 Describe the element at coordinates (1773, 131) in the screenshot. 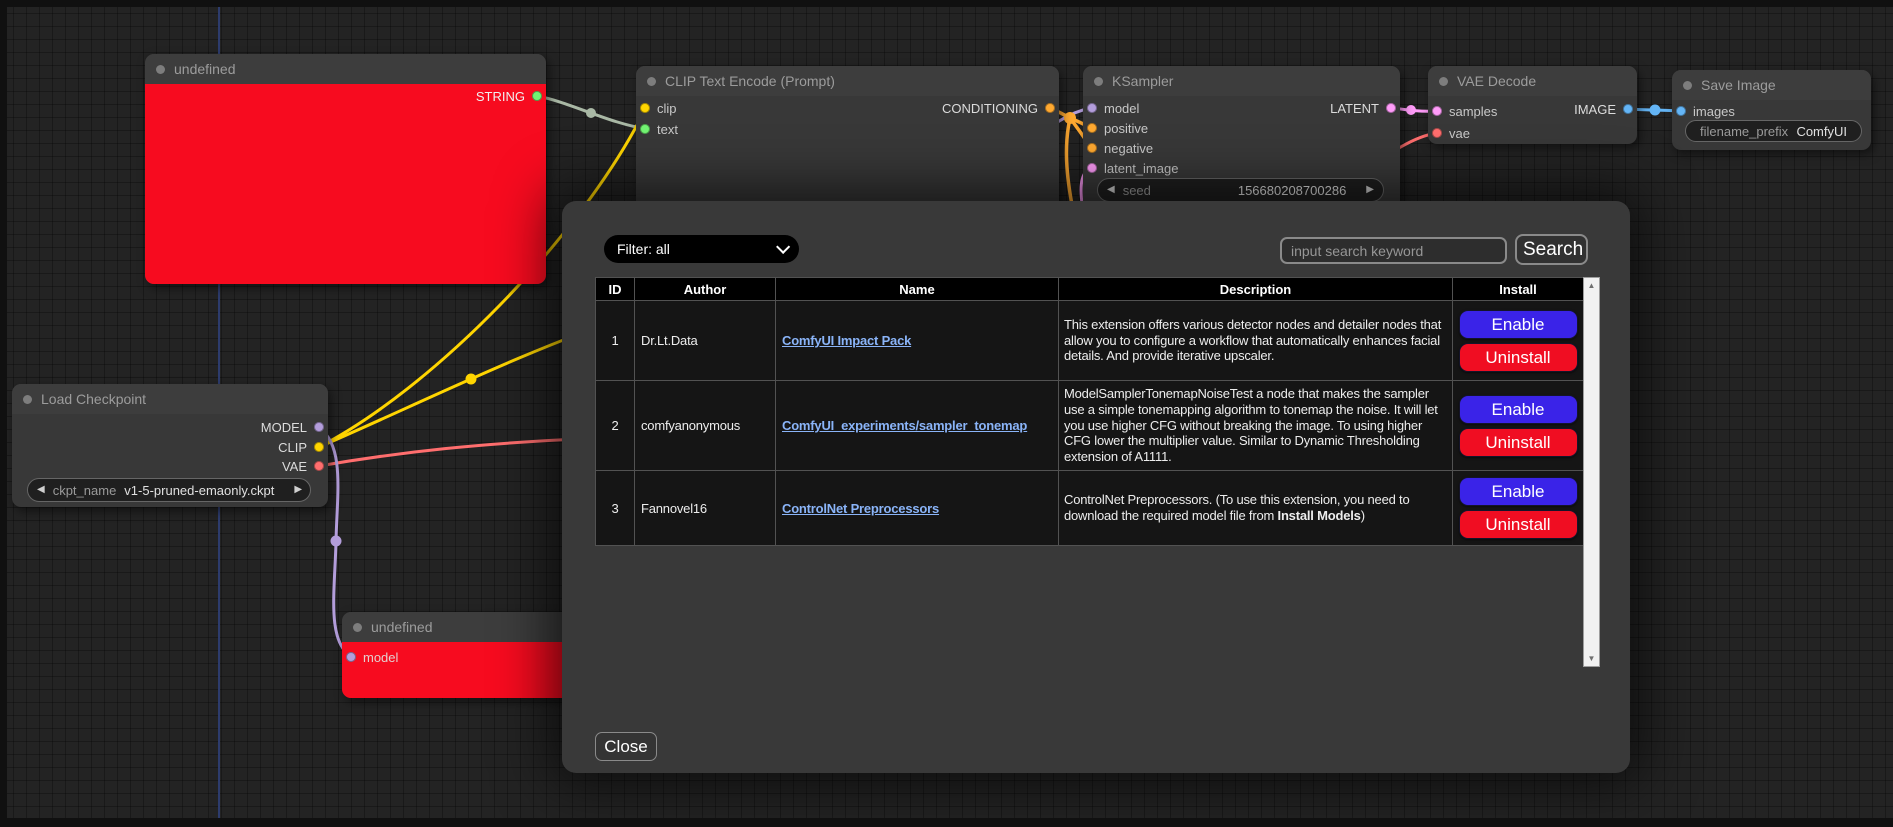

I see `filename-prefix-widget: filename_prefix ComfyUI` at that location.